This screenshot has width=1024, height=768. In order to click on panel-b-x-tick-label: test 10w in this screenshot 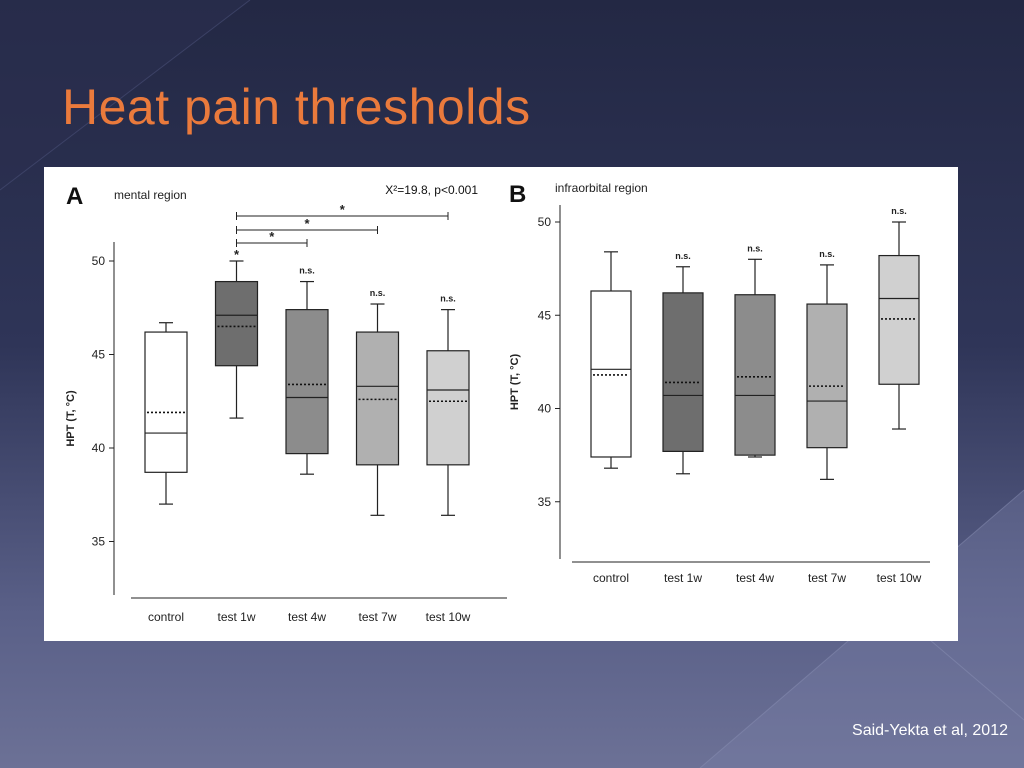, I will do `click(899, 578)`.